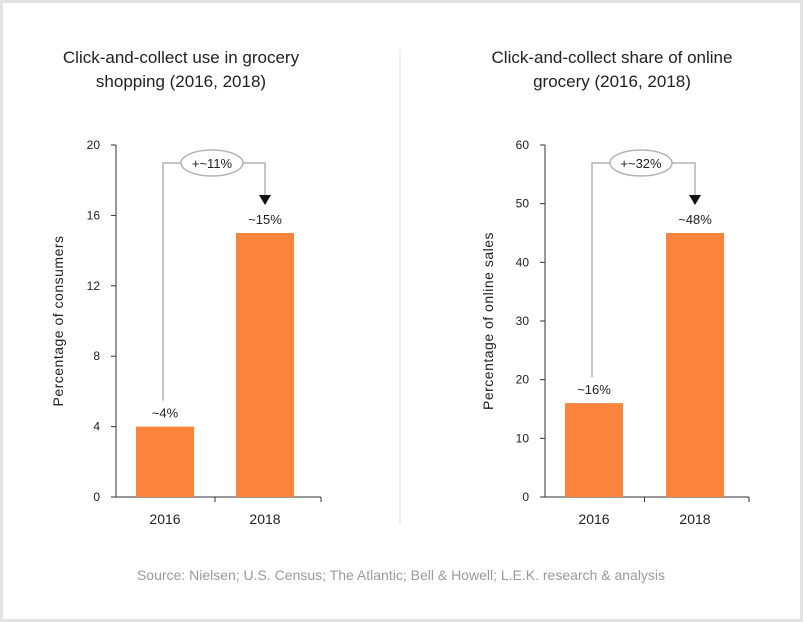 Image resolution: width=803 pixels, height=622 pixels. What do you see at coordinates (58, 320) in the screenshot?
I see `y-axis-label: Percentage of consumers` at bounding box center [58, 320].